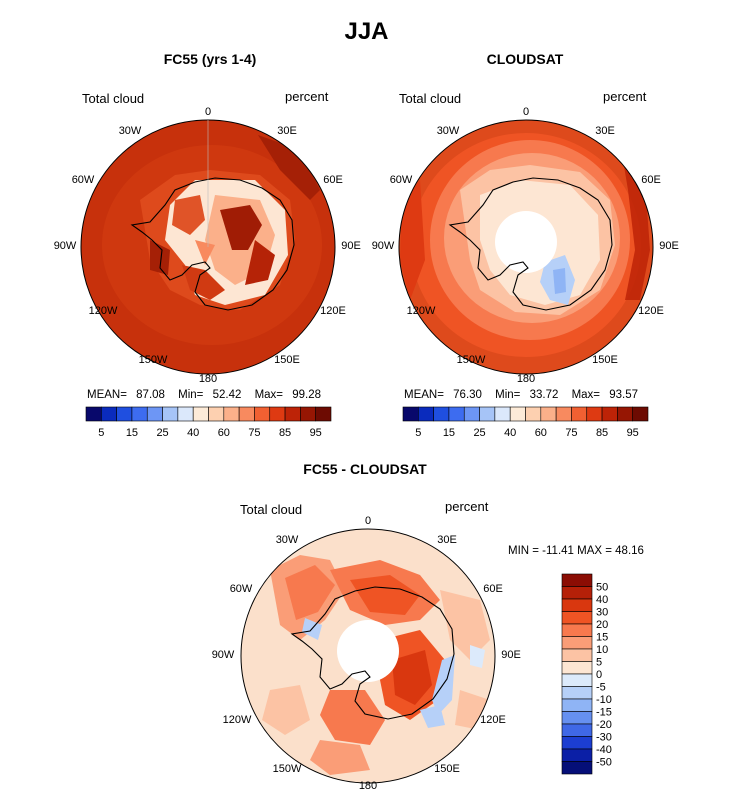 This screenshot has width=733, height=798. I want to click on colorbar-tick-label: 50, so click(602, 588).